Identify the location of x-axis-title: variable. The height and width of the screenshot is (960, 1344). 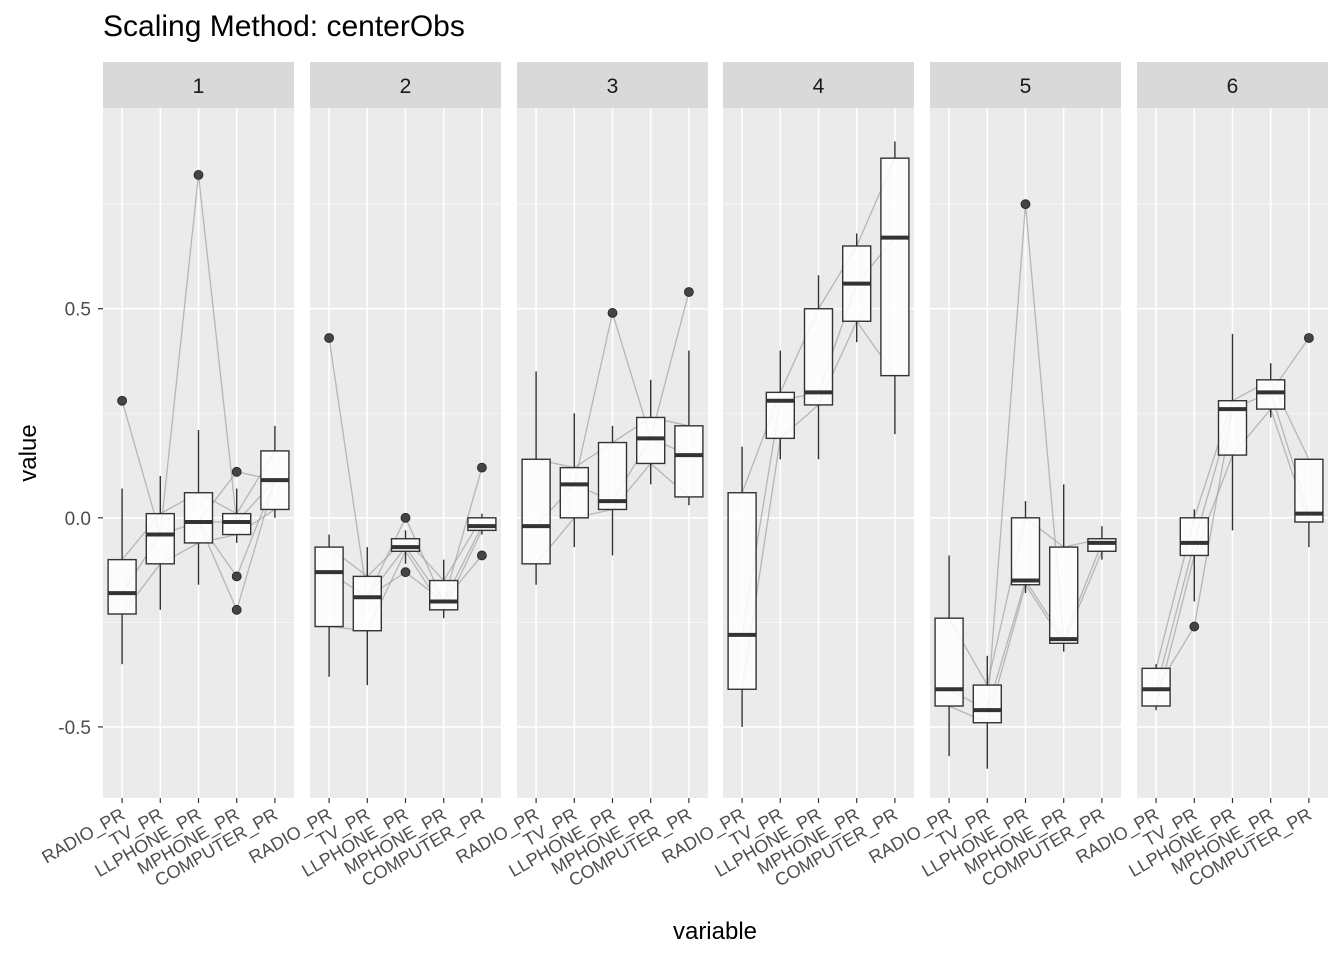
(715, 931).